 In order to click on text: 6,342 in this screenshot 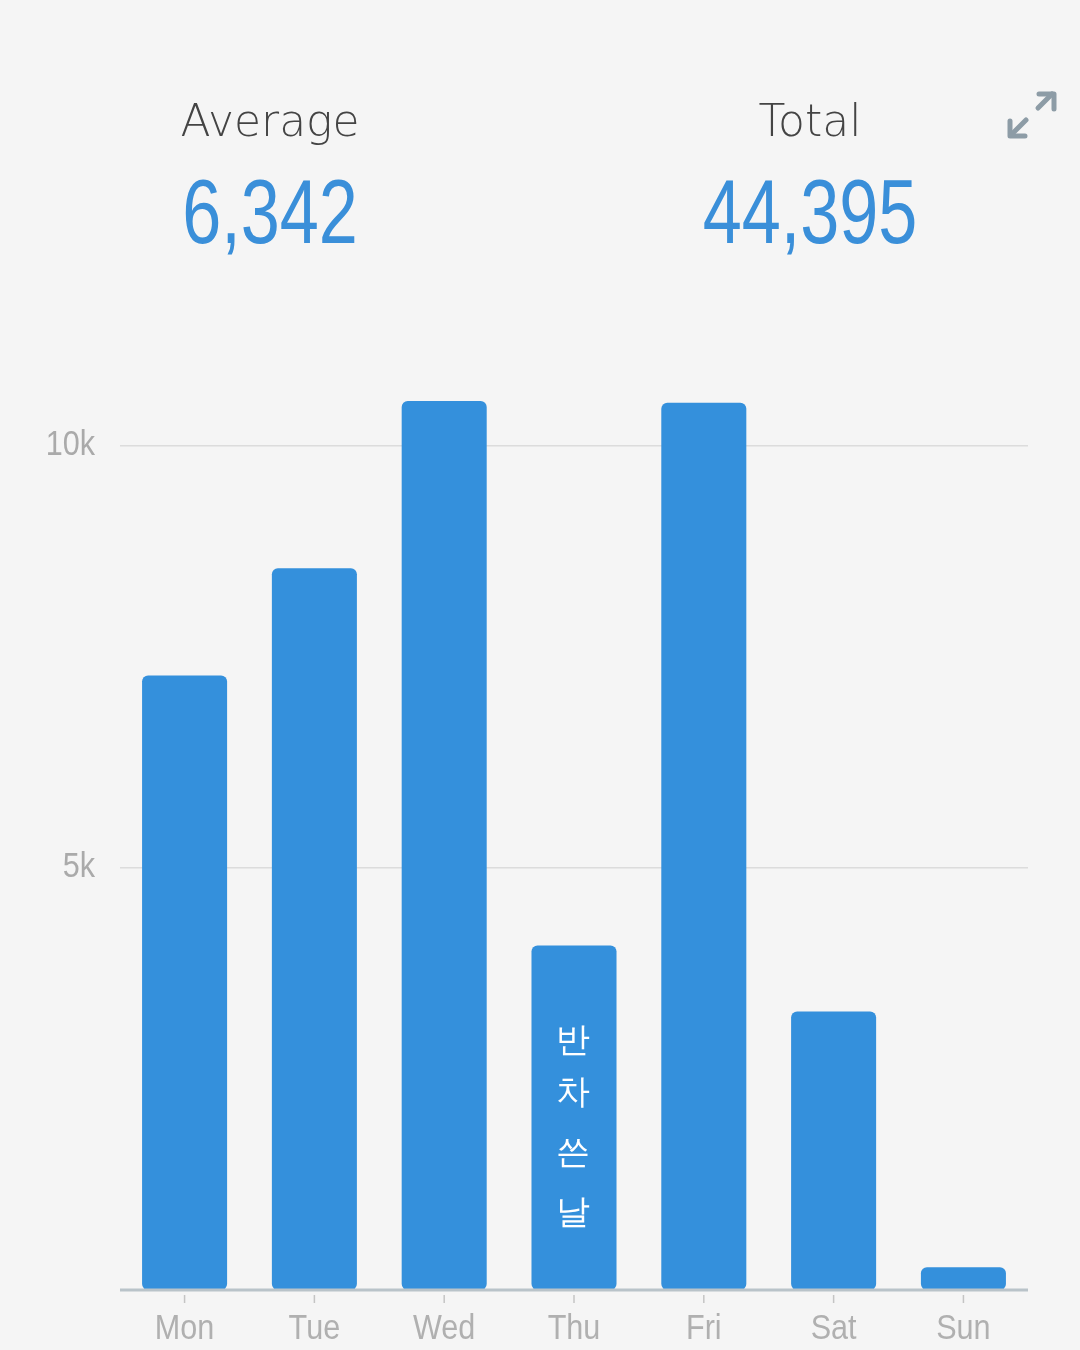, I will do `click(270, 211)`.